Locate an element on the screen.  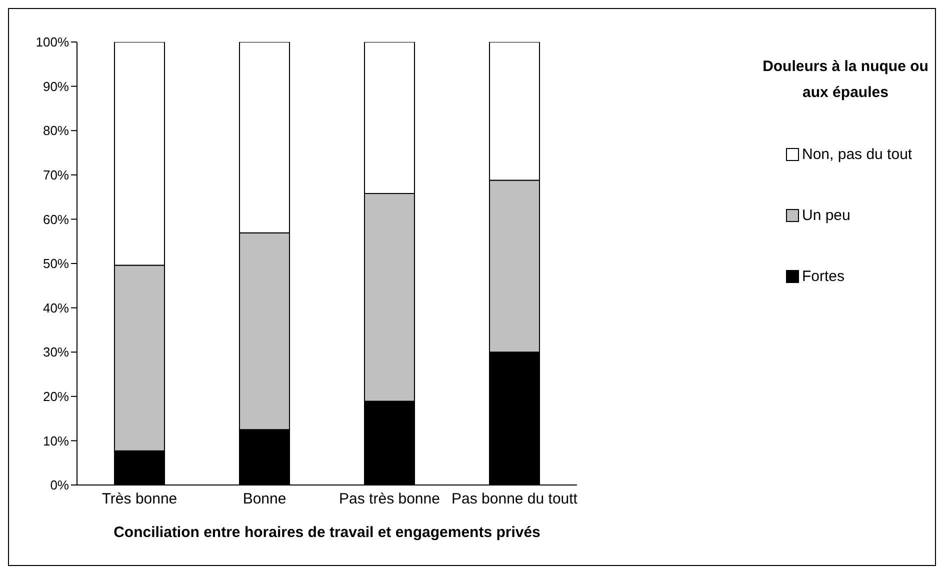
y-tick-label: 50% is located at coordinates (56, 264).